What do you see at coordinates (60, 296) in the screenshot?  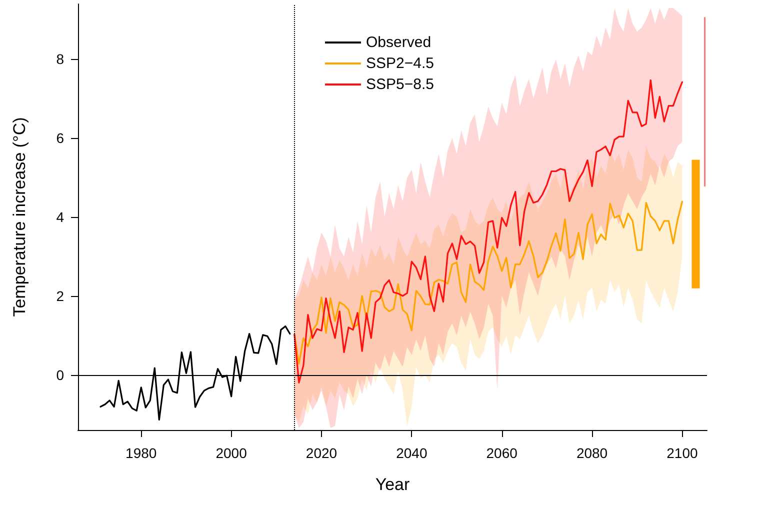 I see `y-tick-label: 2` at bounding box center [60, 296].